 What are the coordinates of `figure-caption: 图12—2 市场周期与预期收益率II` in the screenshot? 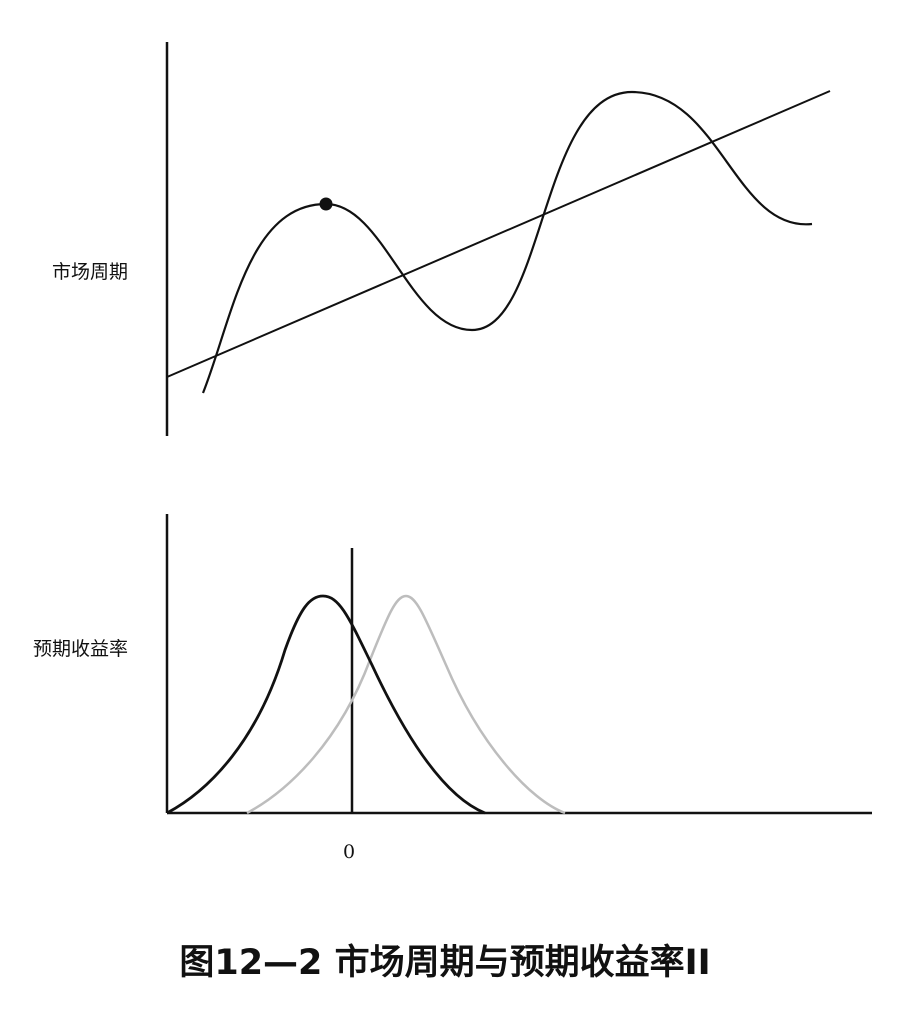 It's located at (444, 963).